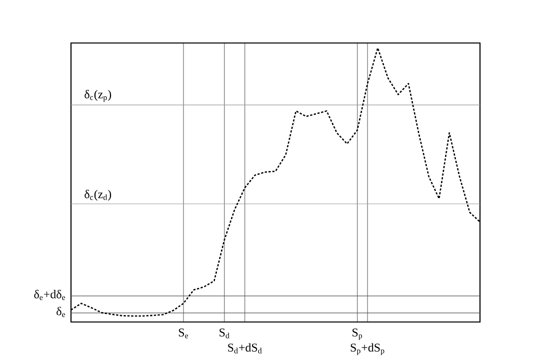 The width and height of the screenshot is (545, 364). What do you see at coordinates (98, 96) in the screenshot?
I see `ref-line-label: δ$_{c}$(z$_{p}$)` at bounding box center [98, 96].